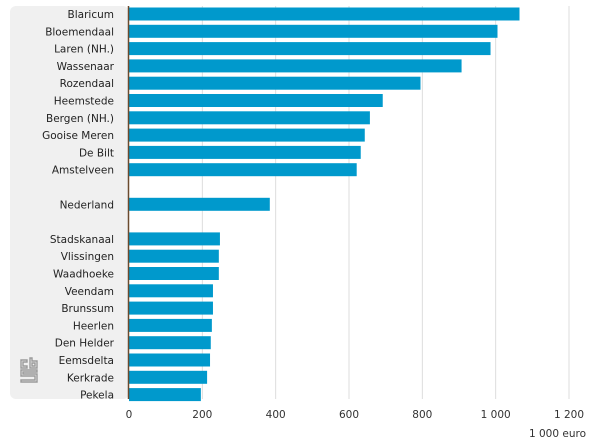 This screenshot has width=600, height=446. I want to click on cbs-logo-icon, so click(29, 370).